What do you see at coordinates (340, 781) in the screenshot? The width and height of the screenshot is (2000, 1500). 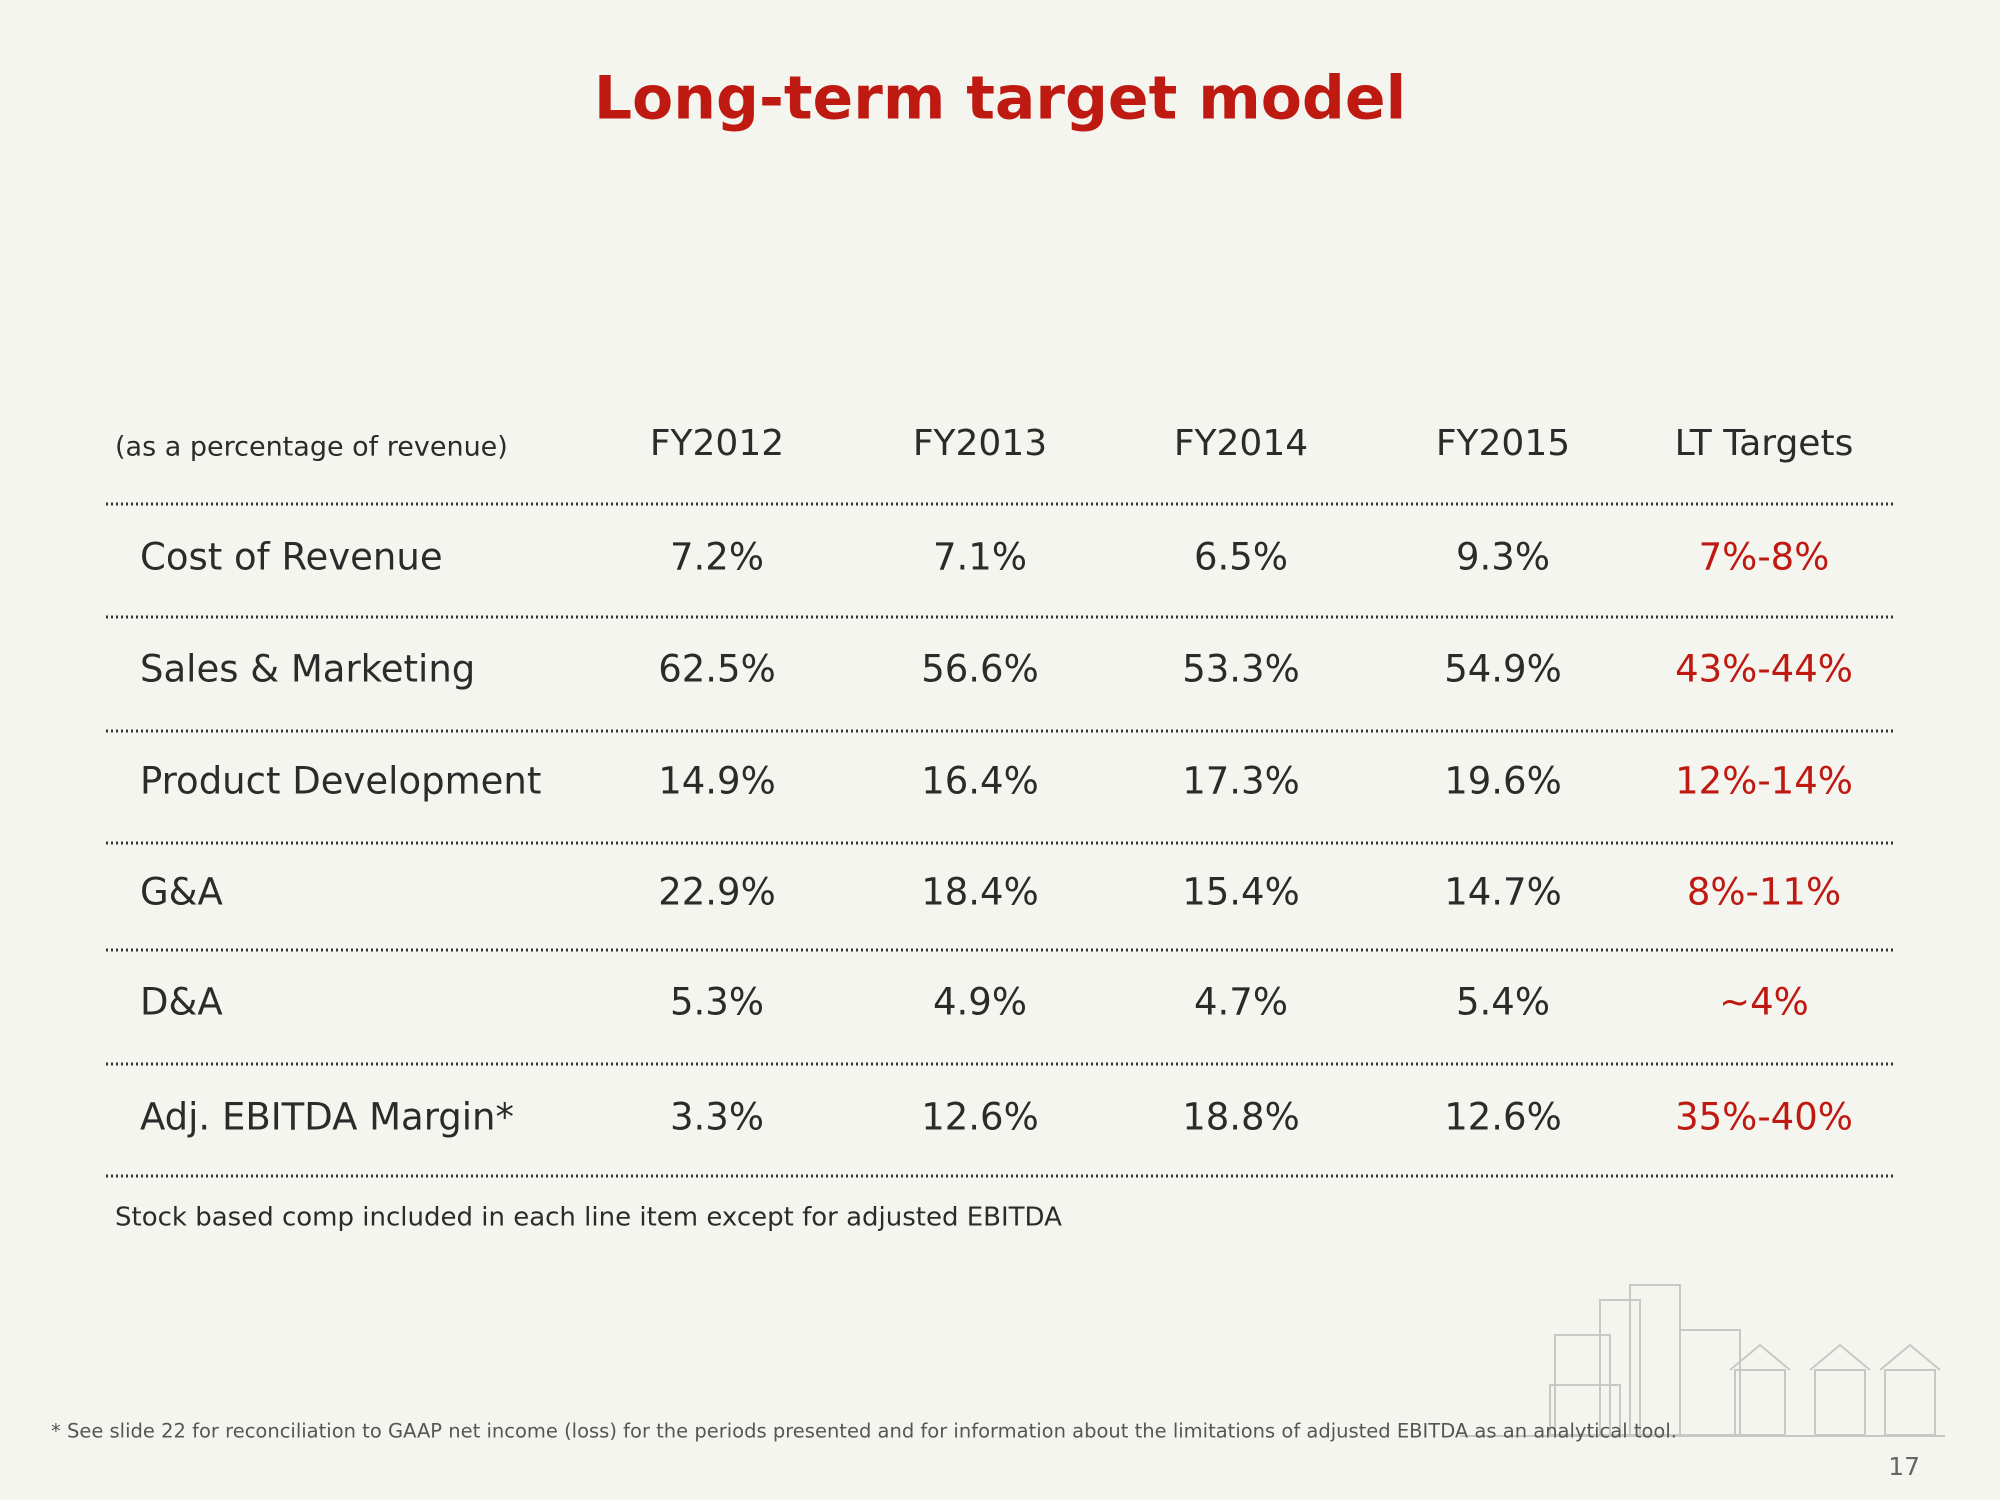 I see `row-label: Product Development` at bounding box center [340, 781].